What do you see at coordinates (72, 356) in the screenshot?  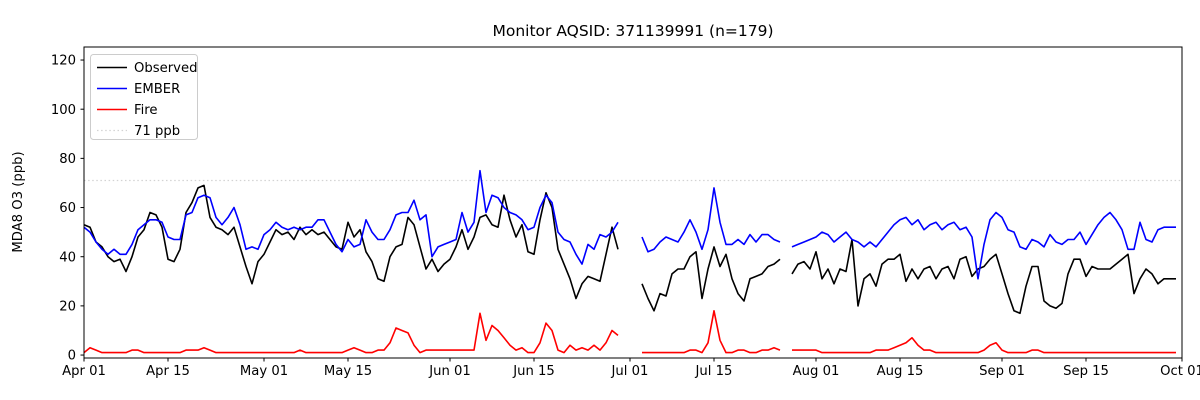 I see `y-tick-label: 0` at bounding box center [72, 356].